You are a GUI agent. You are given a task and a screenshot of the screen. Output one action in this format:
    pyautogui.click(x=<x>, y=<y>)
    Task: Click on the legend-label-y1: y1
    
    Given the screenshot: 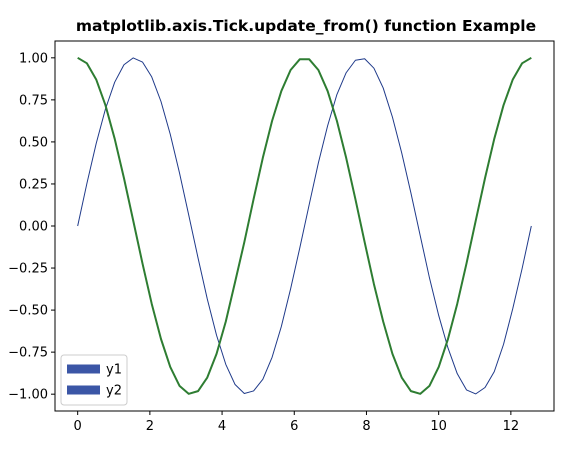 What is the action you would take?
    pyautogui.click(x=114, y=370)
    